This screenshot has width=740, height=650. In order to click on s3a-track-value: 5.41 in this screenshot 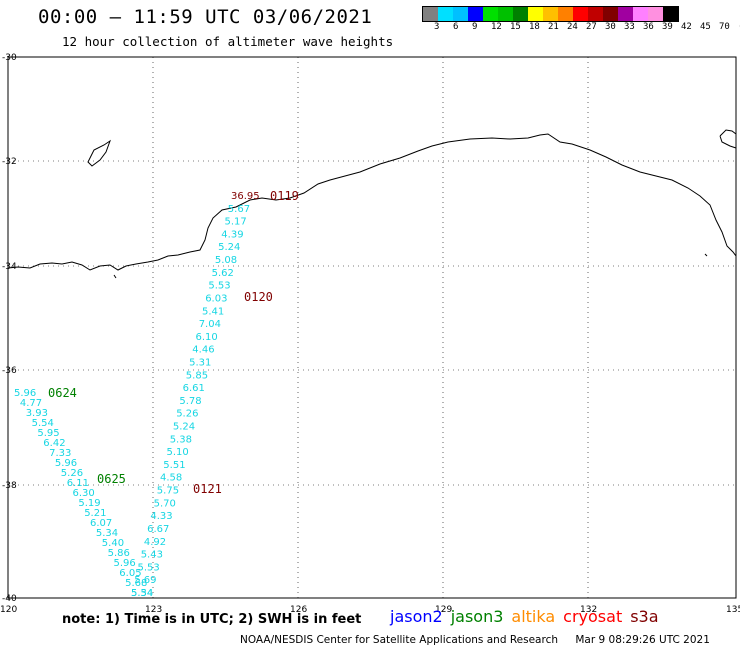, I will do `click(213, 311)`.